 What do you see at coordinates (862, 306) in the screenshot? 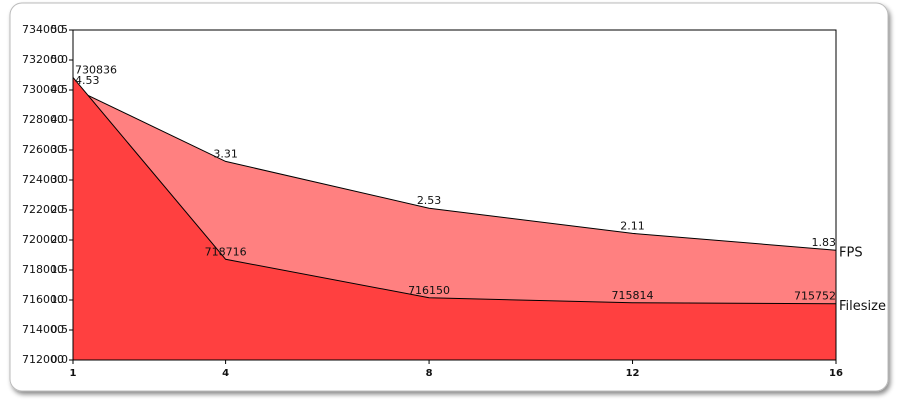
I see `series-label: Filesize` at bounding box center [862, 306].